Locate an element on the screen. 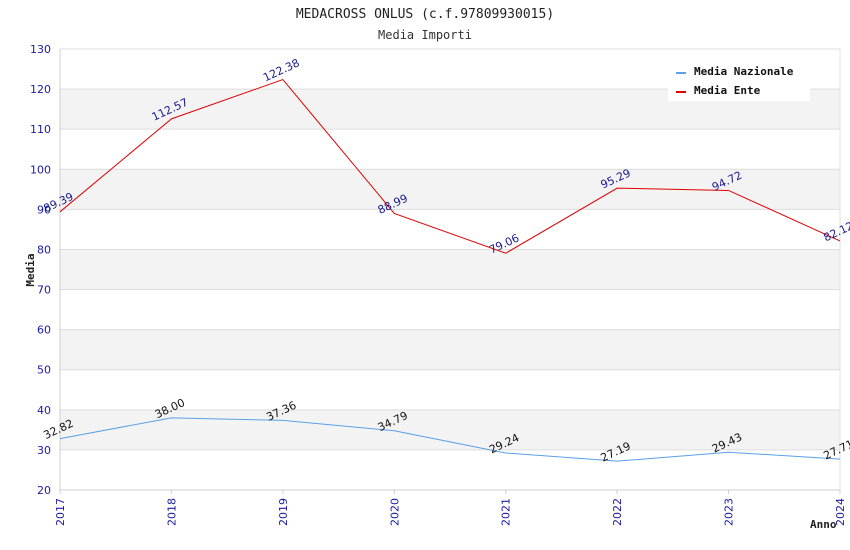  y-axis-ticks: 20 30 40 50 60 70 80 90 100 110 120 130 is located at coordinates (40, 270).